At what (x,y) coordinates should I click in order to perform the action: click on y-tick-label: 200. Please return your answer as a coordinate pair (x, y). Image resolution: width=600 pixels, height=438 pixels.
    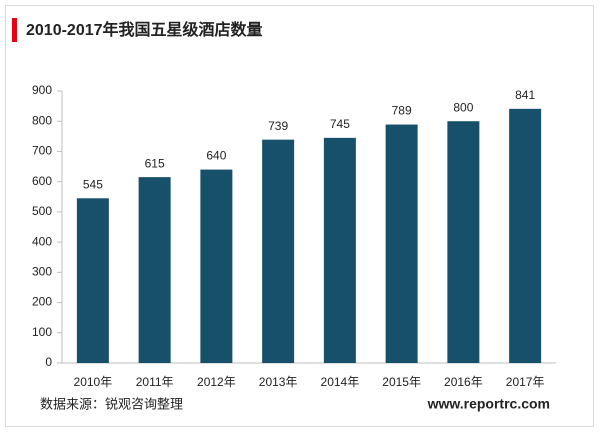
    Looking at the image, I should click on (42, 302).